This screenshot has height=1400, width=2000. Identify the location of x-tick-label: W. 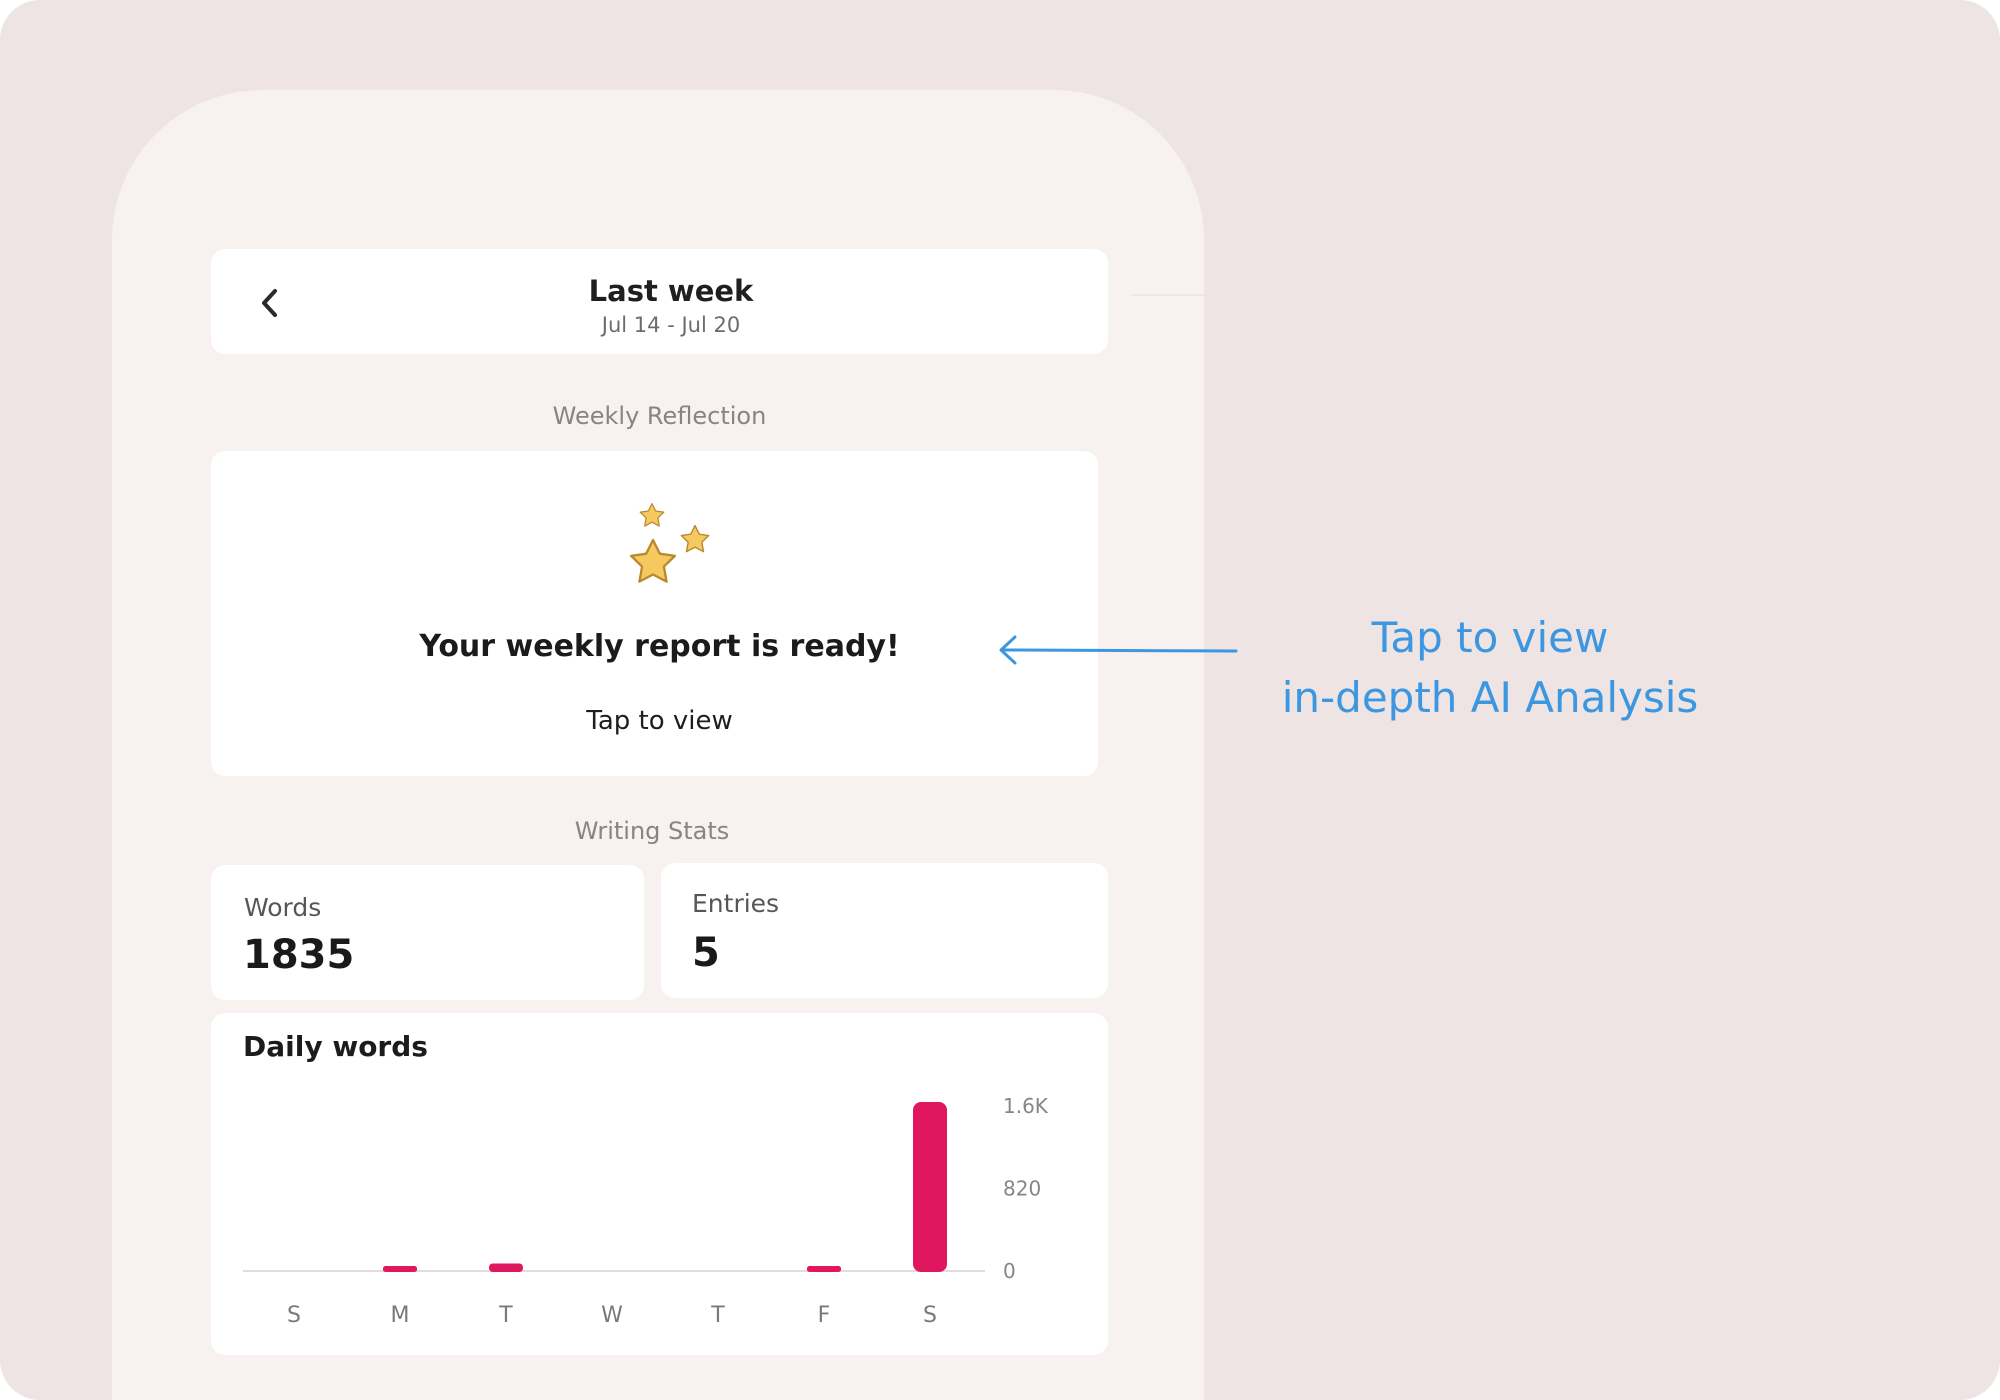
(612, 1315).